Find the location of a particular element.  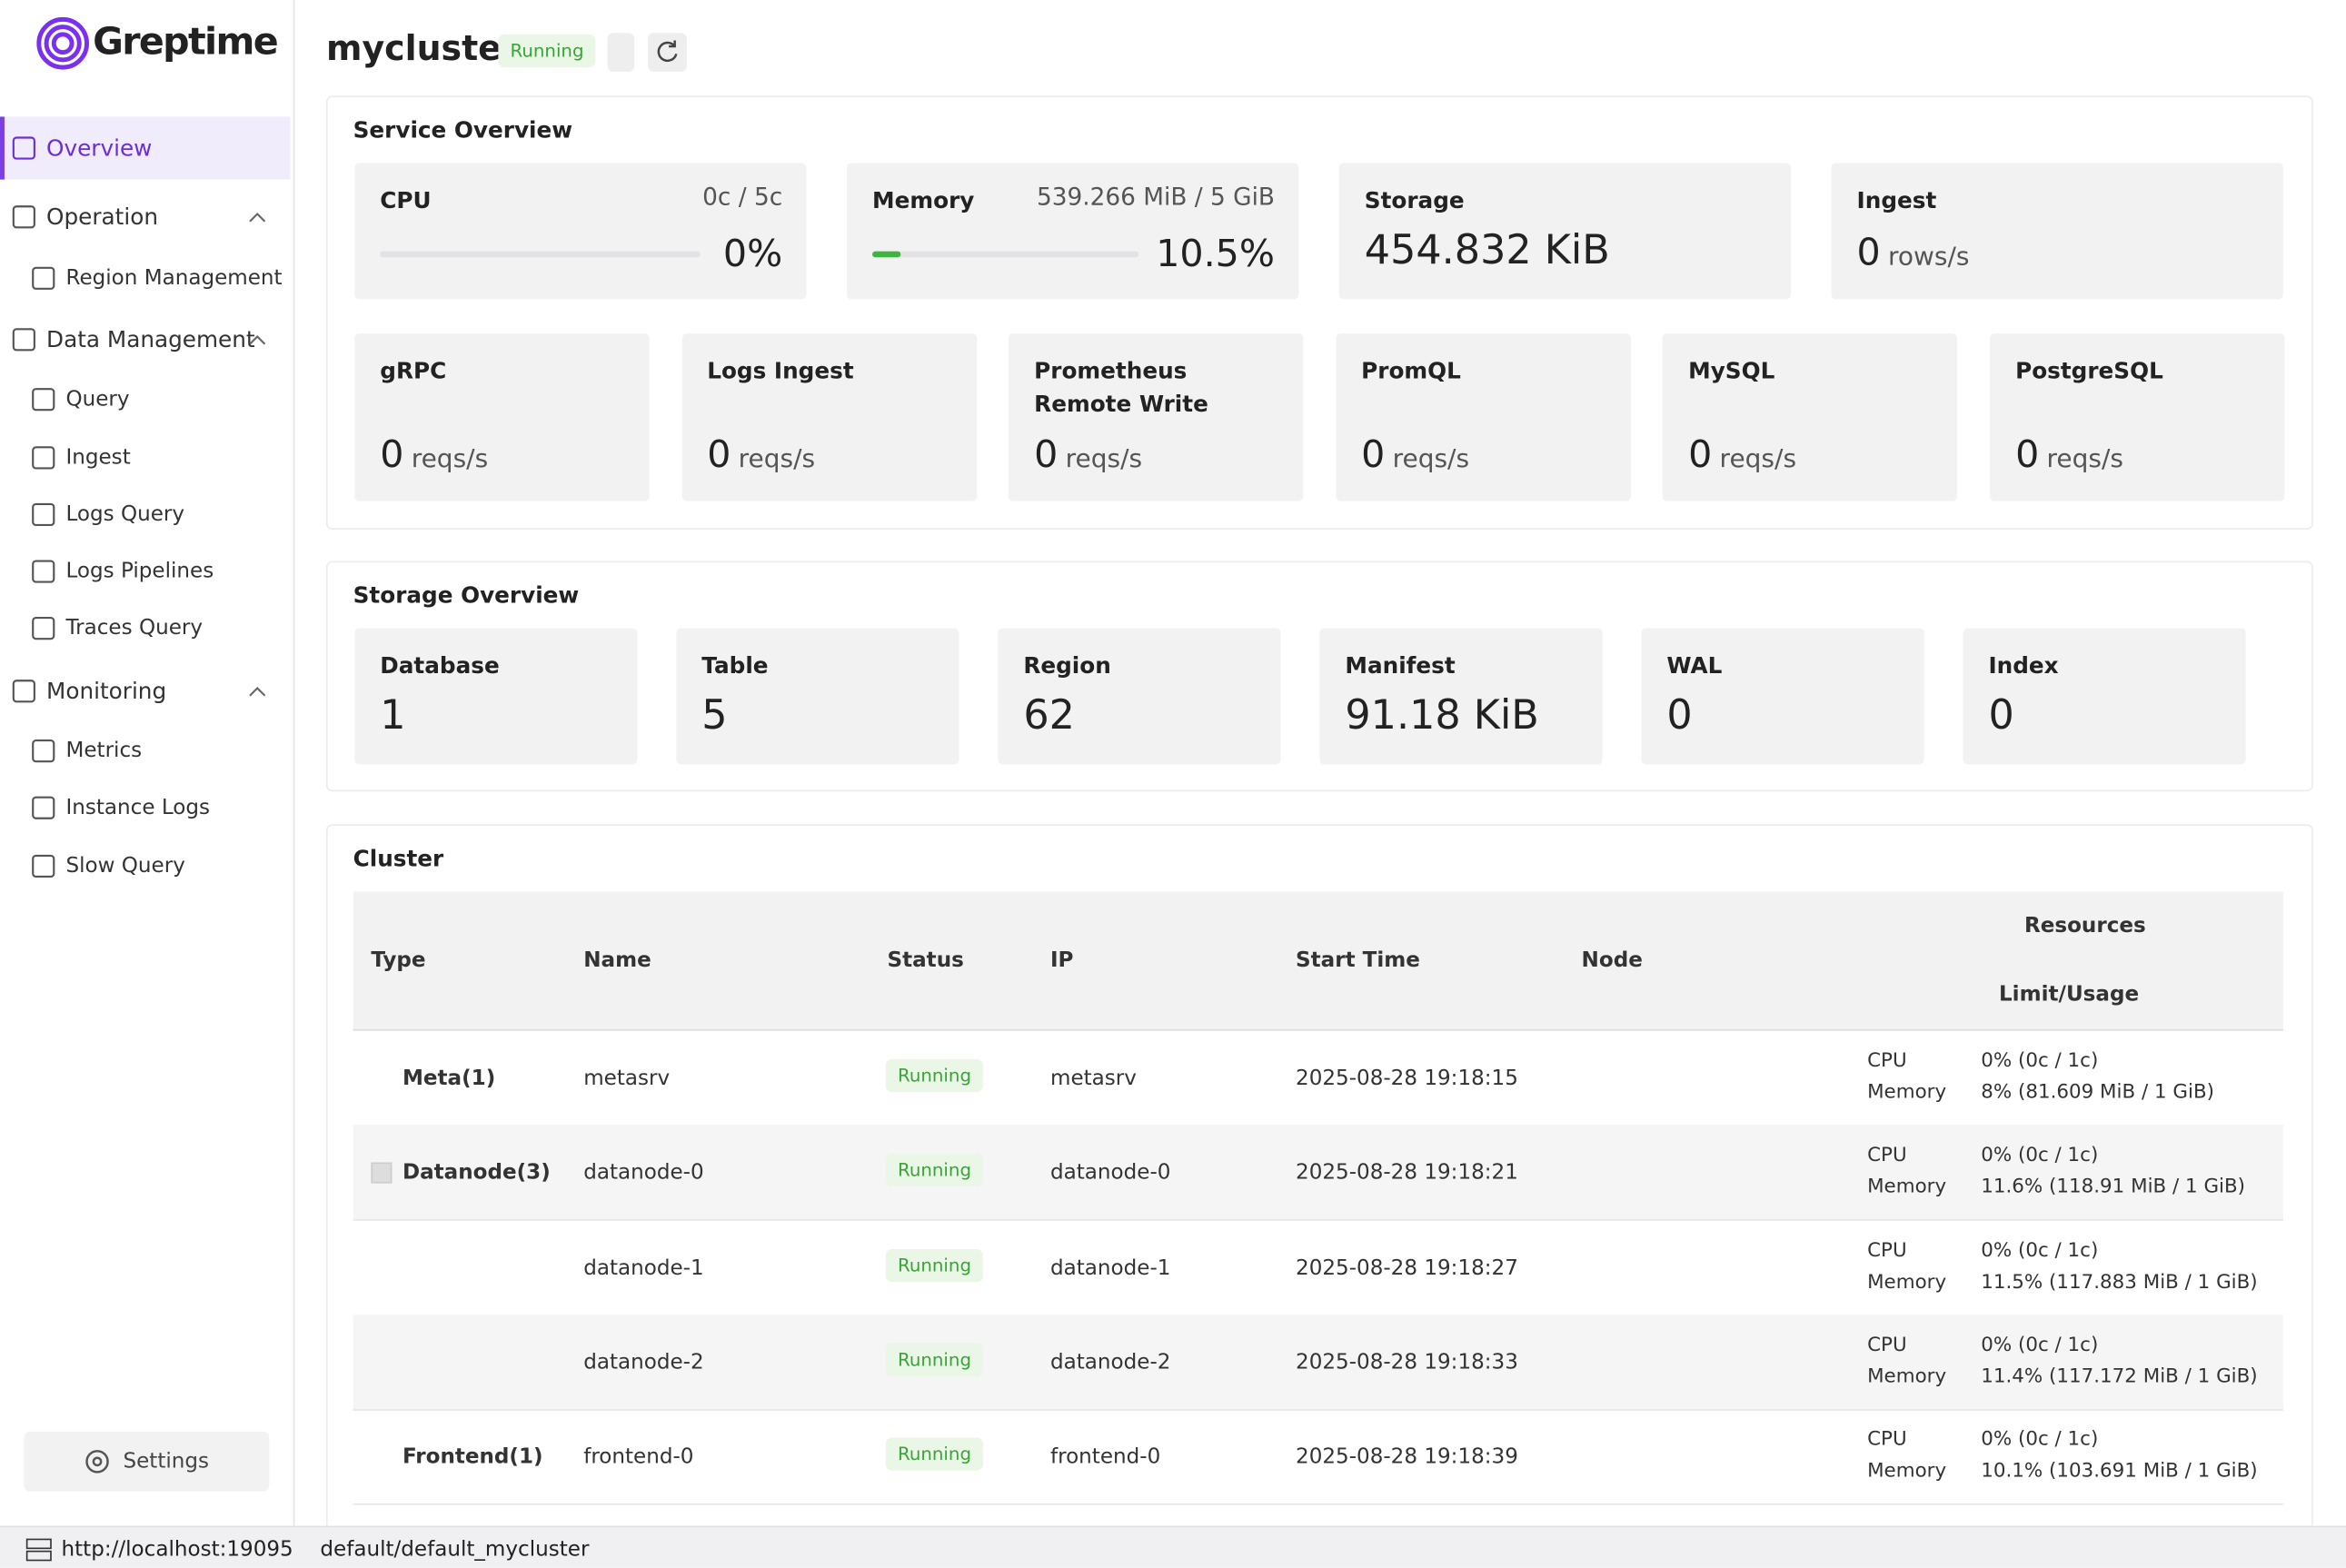

nav-item: Ingest is located at coordinates (145, 457).